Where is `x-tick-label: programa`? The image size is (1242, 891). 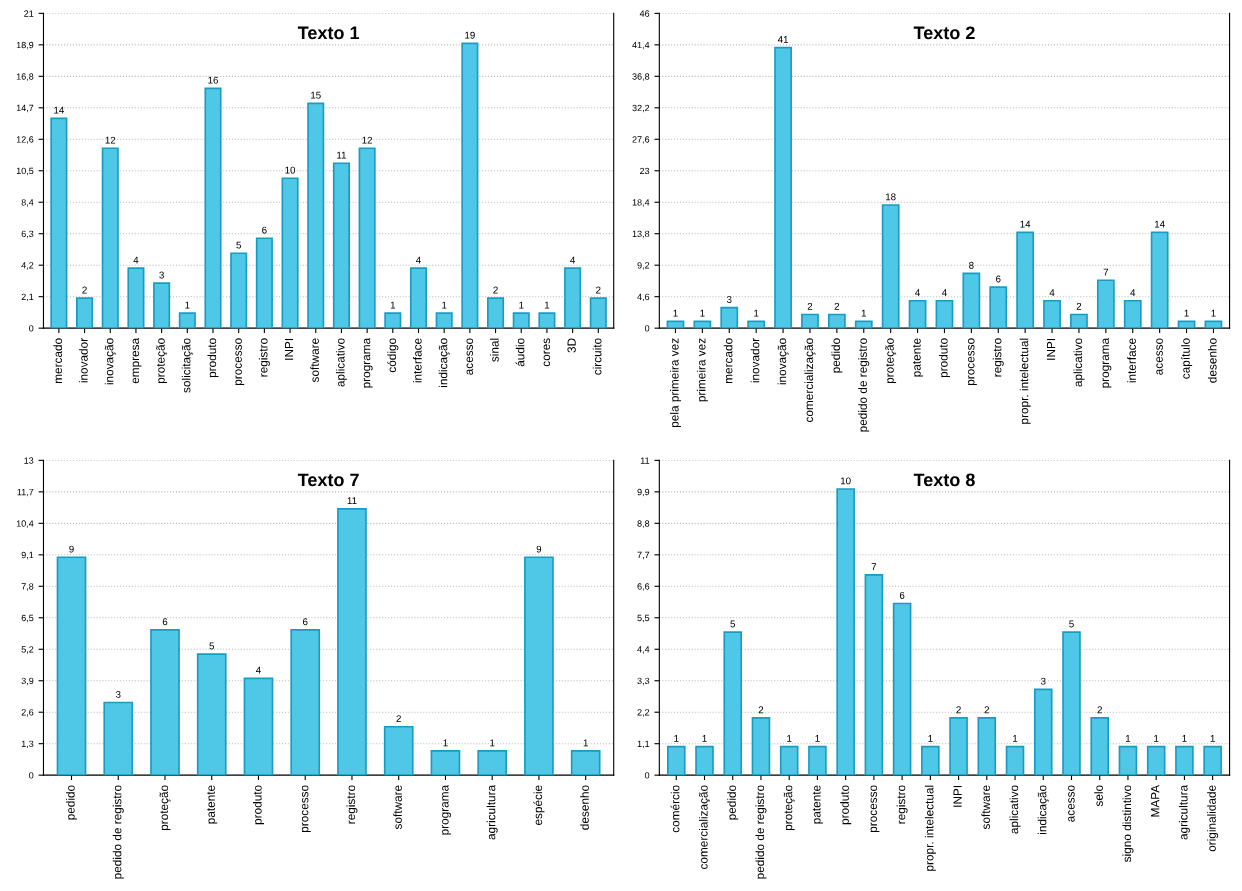 x-tick-label: programa is located at coordinates (446, 809).